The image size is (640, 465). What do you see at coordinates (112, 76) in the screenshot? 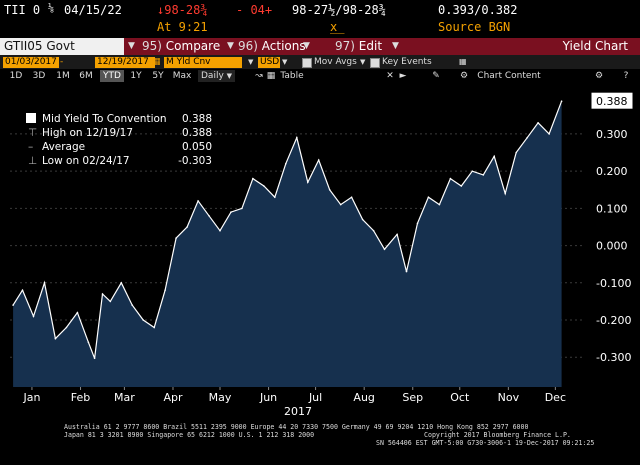
I see `range-ytd: YTD` at bounding box center [112, 76].